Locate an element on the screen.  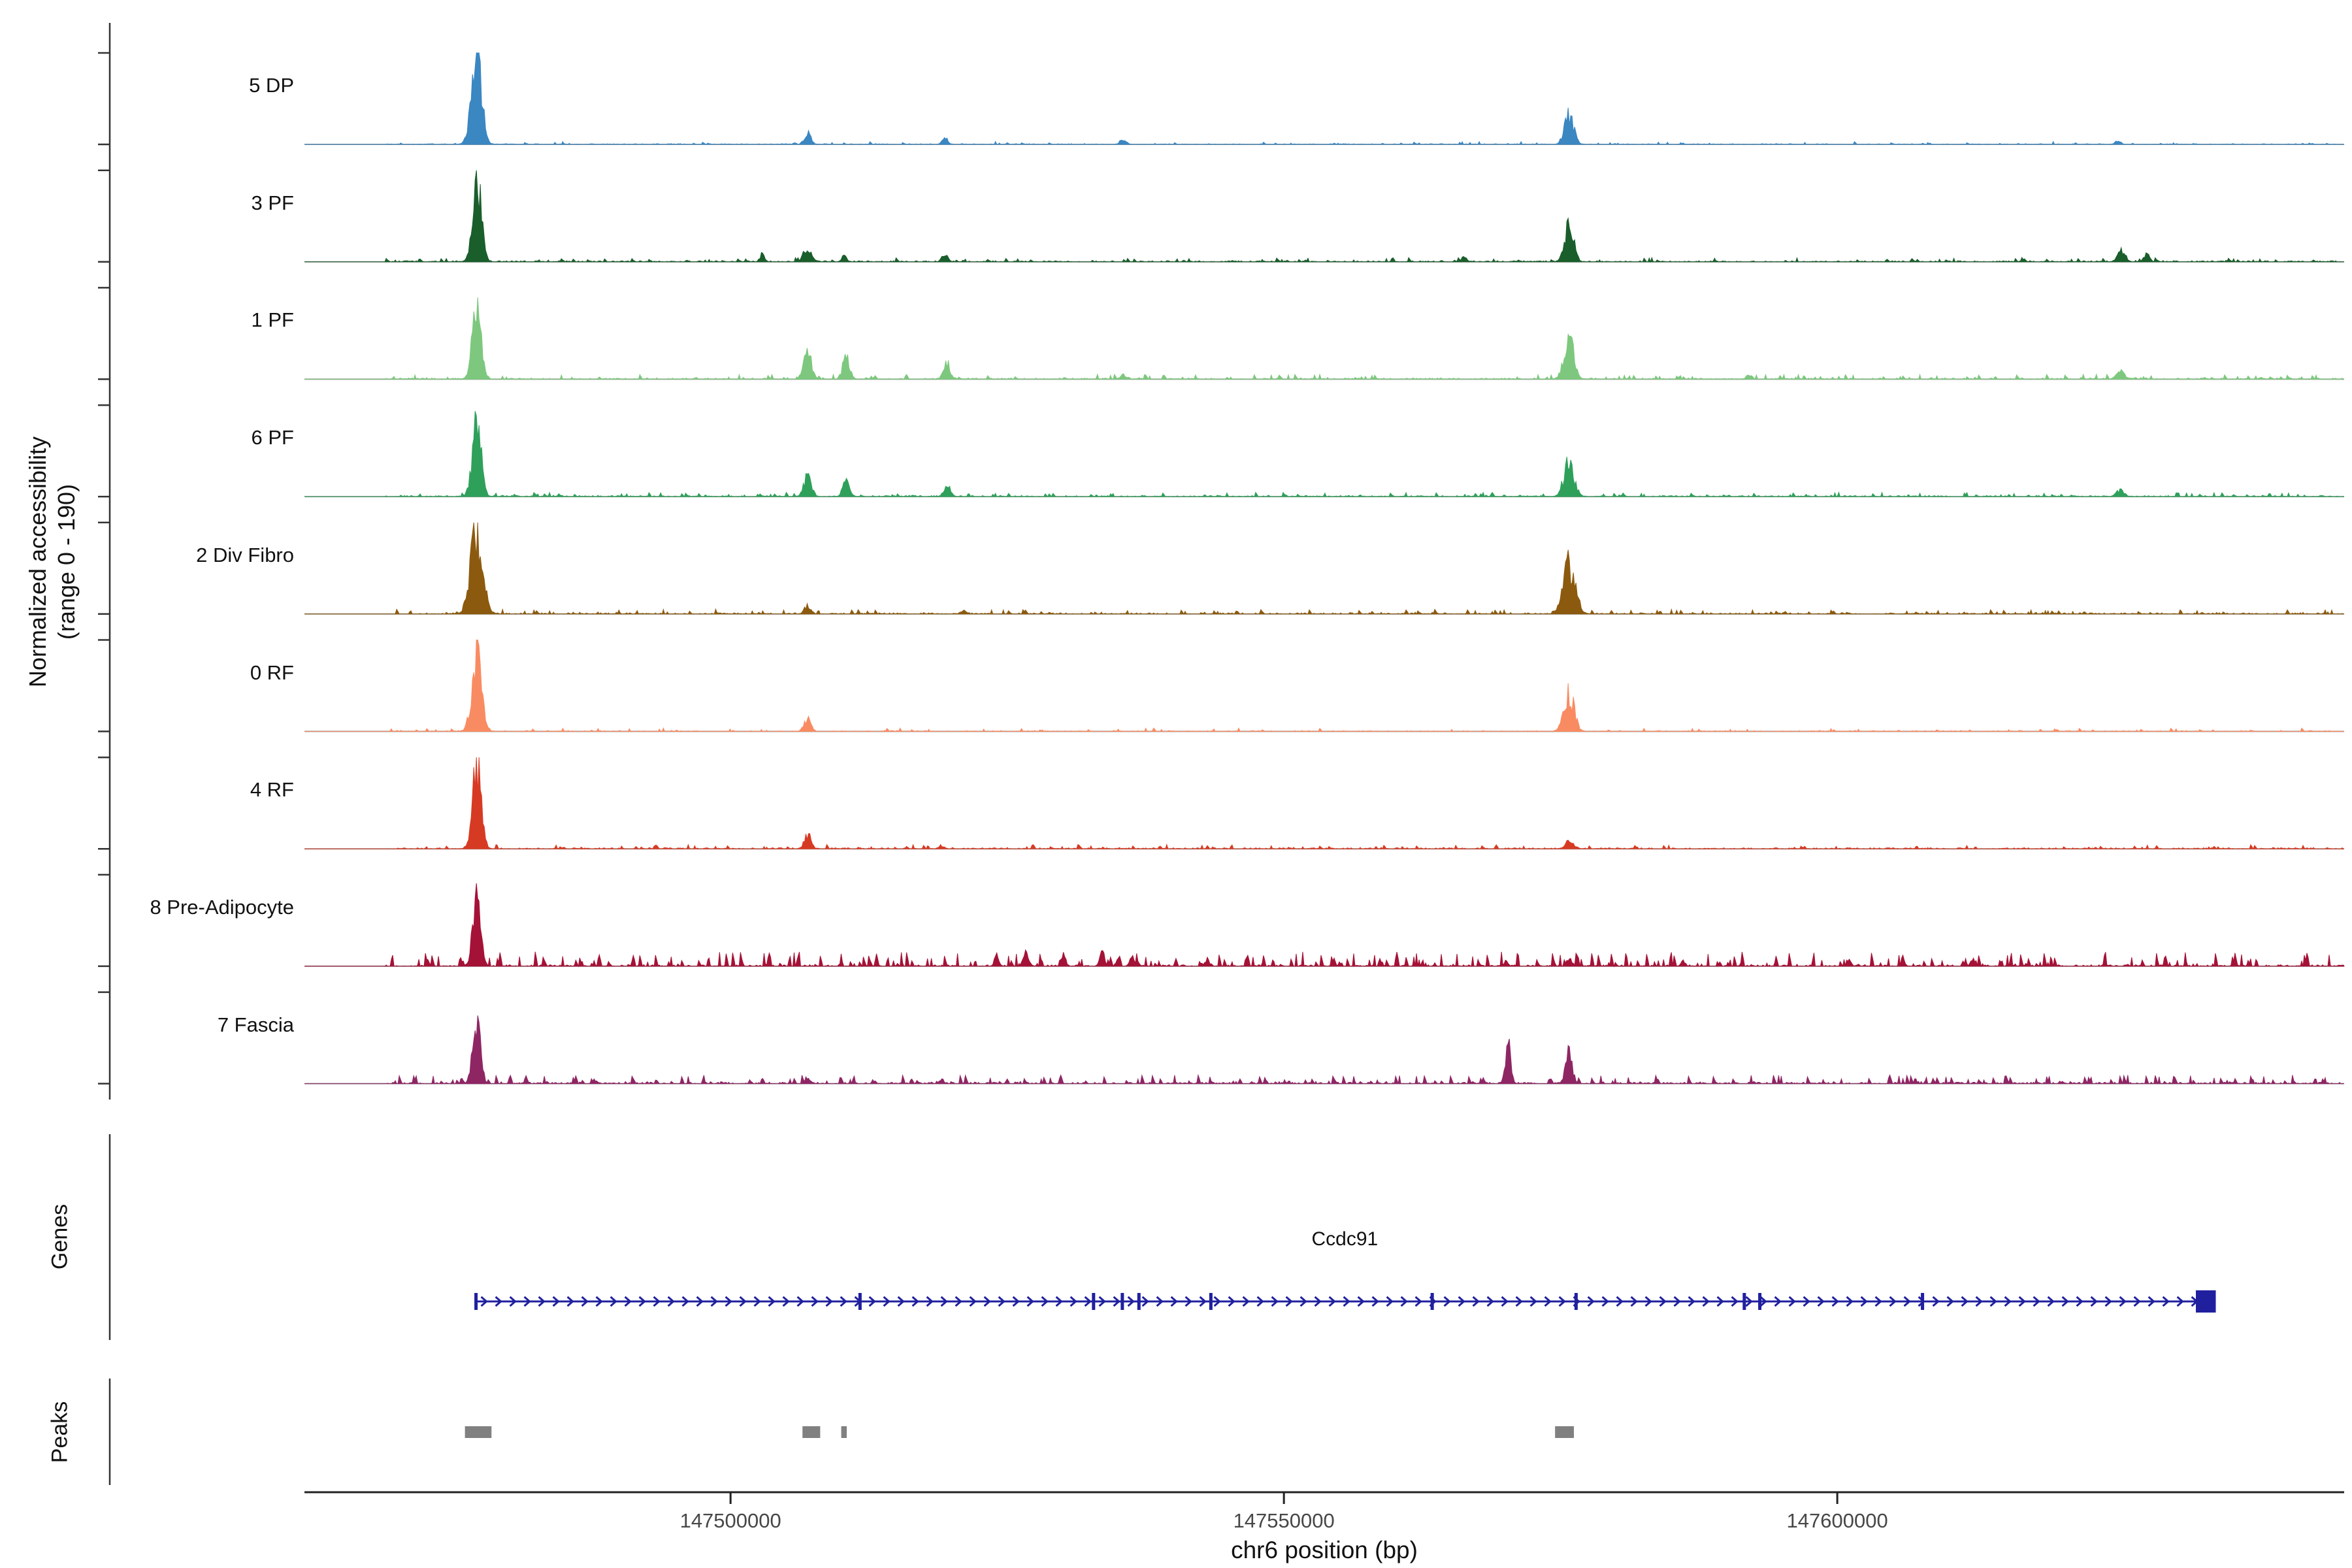
gene-track-plot is located at coordinates (1345, 1301).